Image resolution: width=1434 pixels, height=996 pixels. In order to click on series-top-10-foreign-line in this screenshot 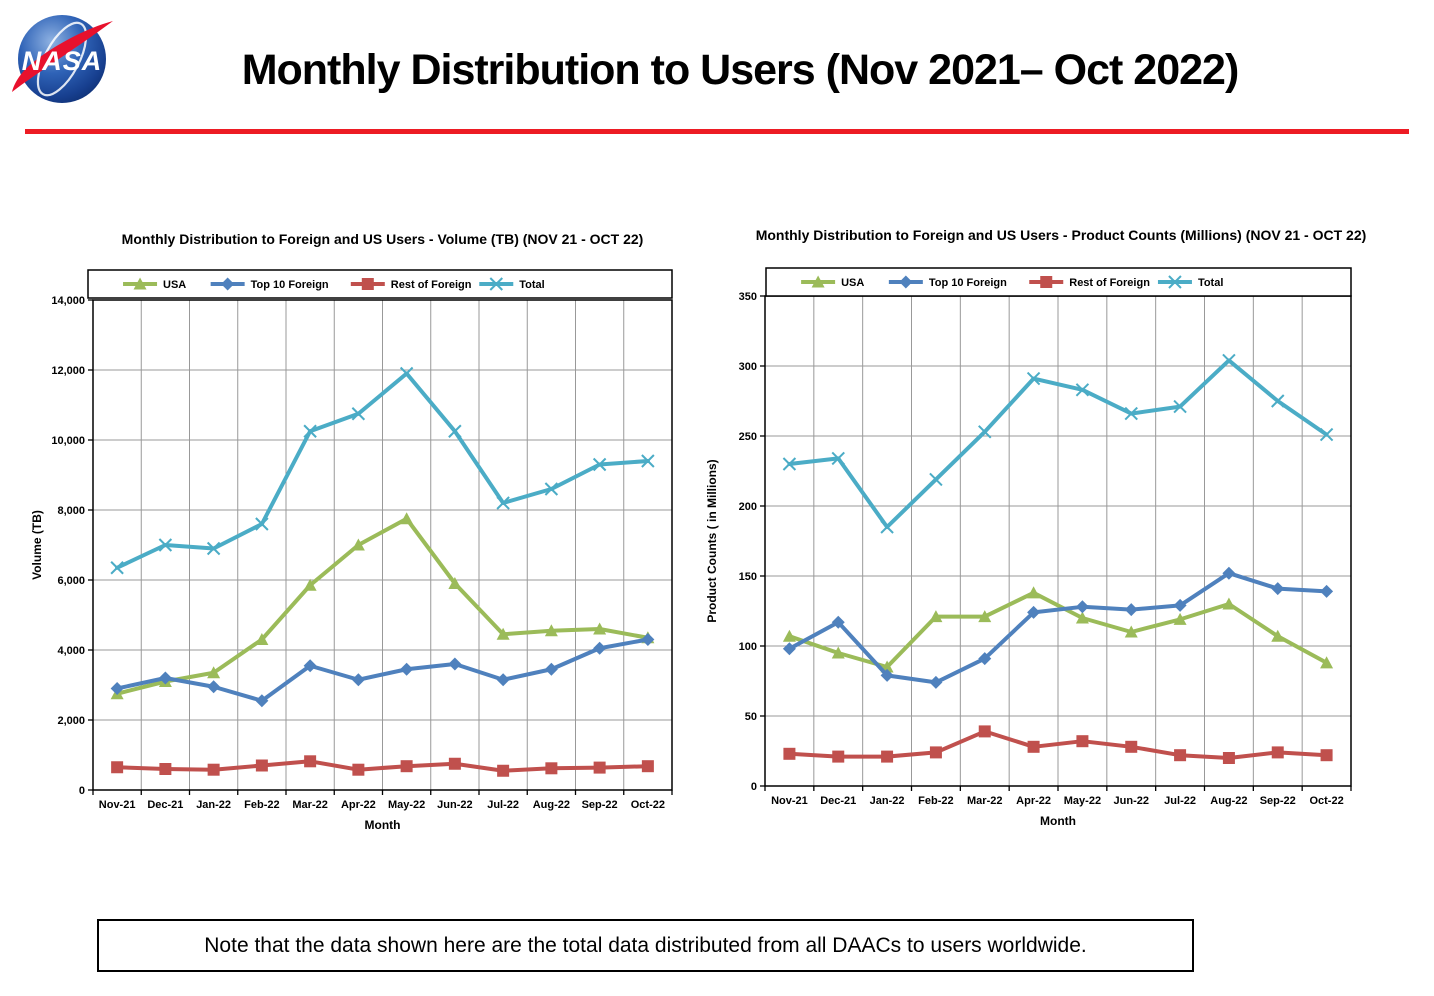, I will do `click(1058, 628)`.